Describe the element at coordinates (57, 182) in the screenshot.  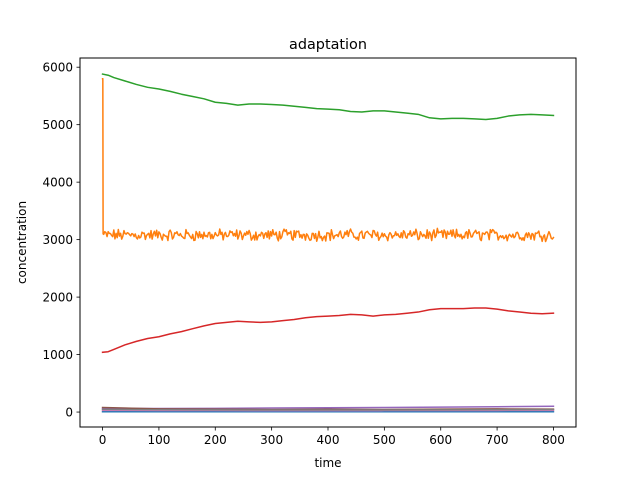
I see `y-tick-label: 4000` at that location.